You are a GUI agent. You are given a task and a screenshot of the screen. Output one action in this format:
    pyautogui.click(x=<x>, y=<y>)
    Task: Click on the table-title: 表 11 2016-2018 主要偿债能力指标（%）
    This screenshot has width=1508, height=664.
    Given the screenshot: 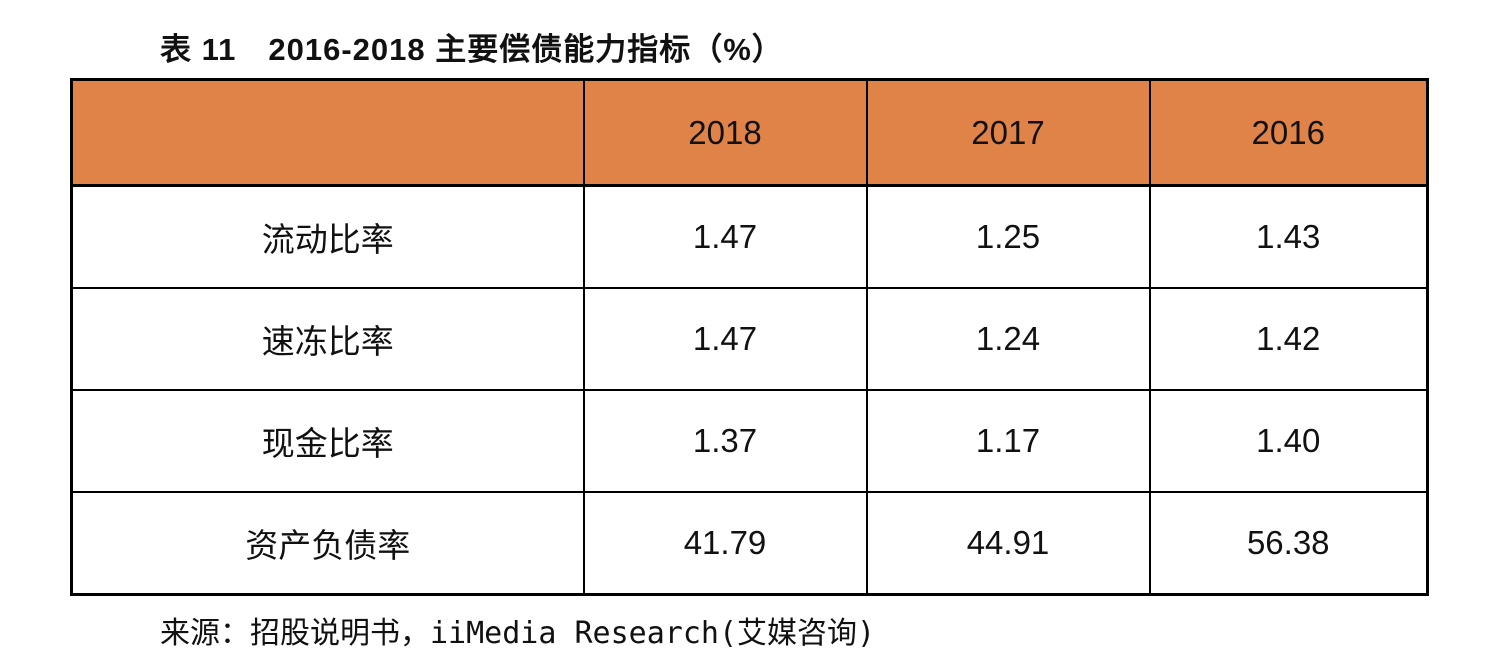 What is the action you would take?
    pyautogui.click(x=472, y=49)
    